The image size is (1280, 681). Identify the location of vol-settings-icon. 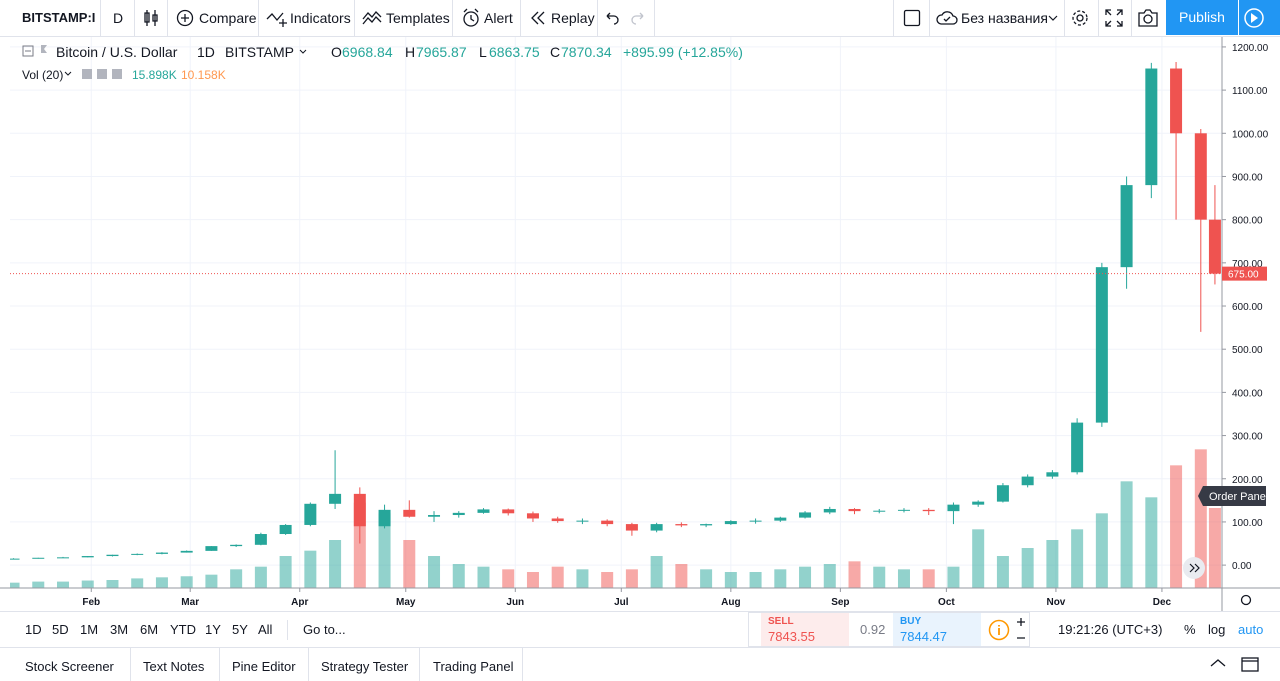
(102, 74).